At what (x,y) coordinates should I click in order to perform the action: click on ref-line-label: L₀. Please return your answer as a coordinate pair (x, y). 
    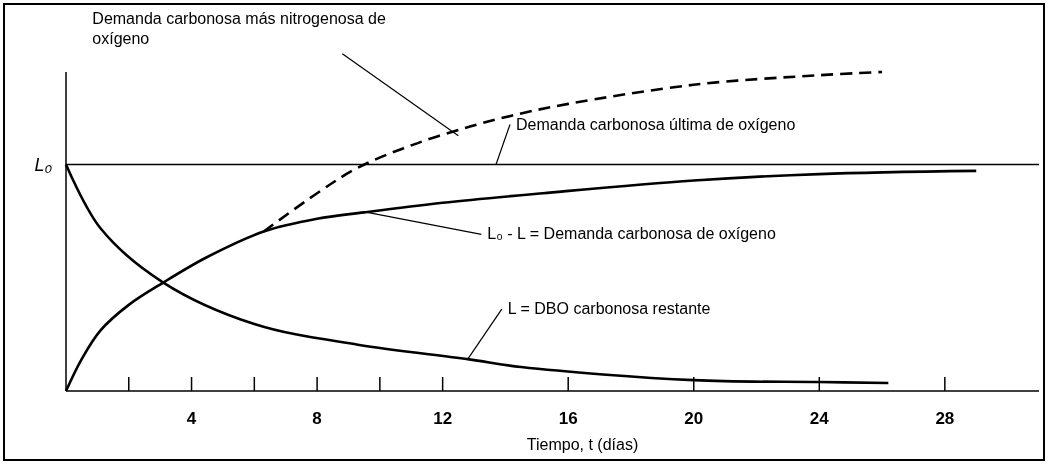
    Looking at the image, I should click on (43, 164).